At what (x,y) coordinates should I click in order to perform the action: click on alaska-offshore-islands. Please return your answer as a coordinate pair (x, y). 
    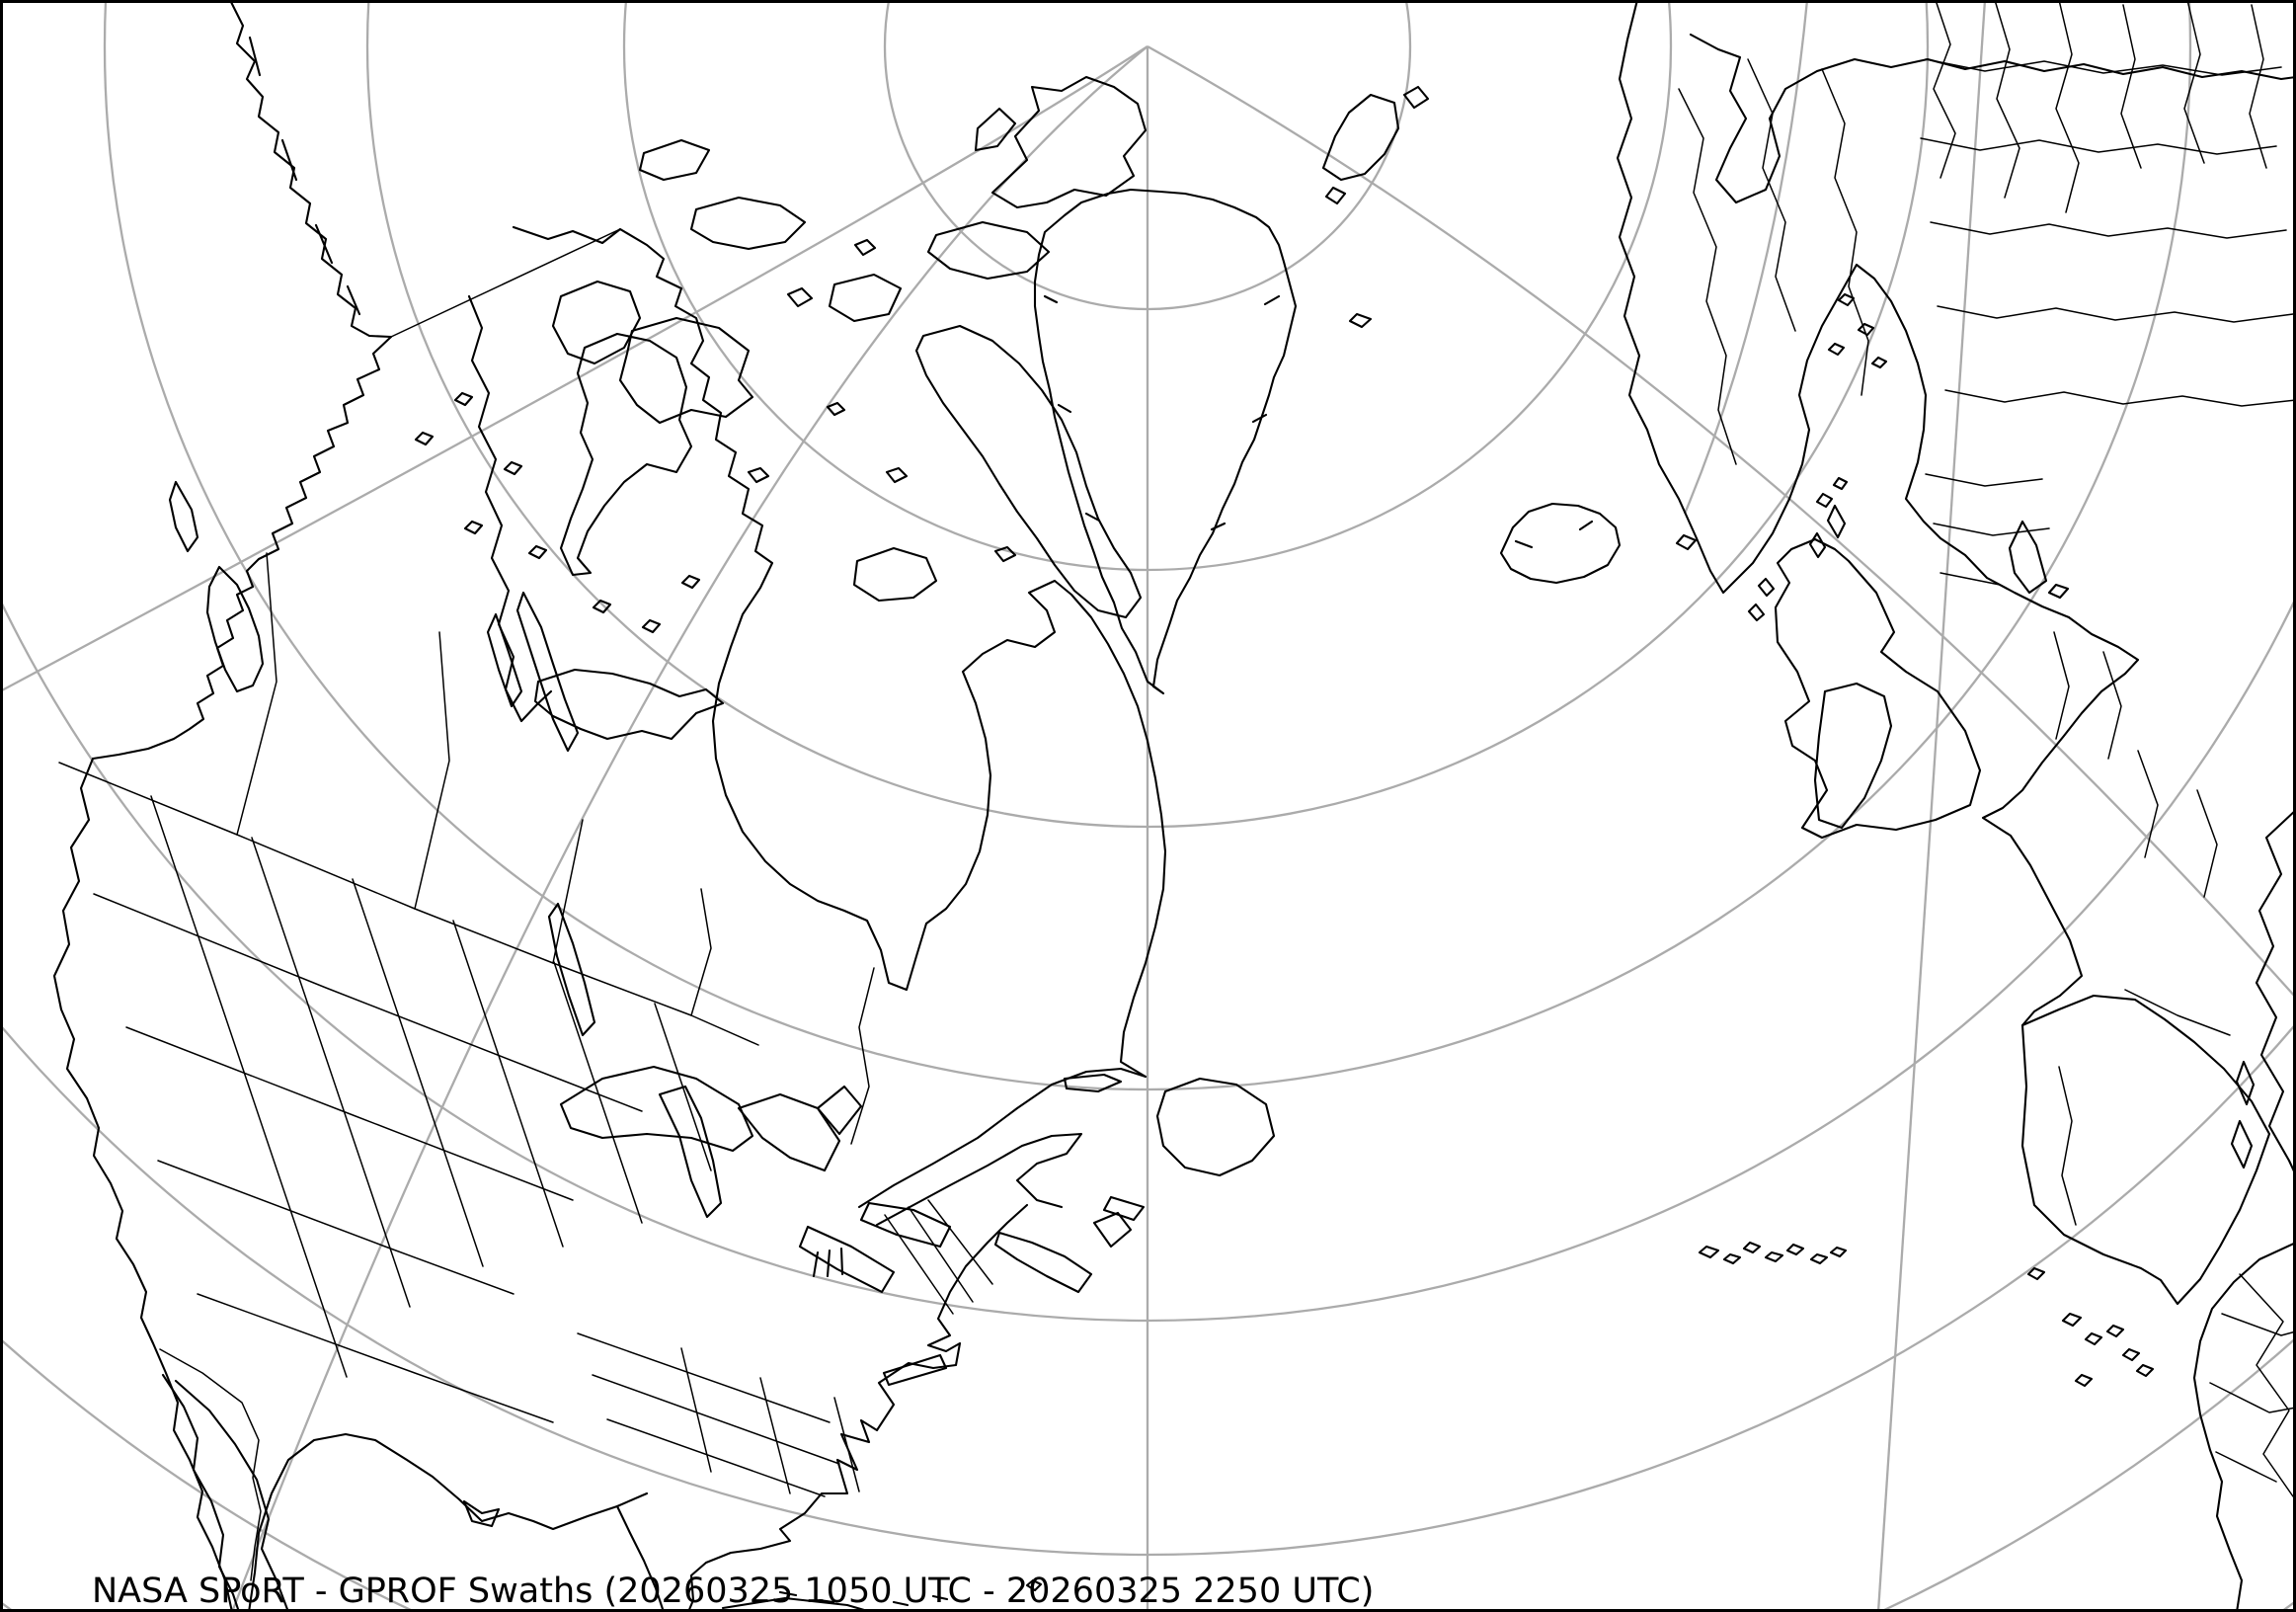
    Looking at the image, I should click on (305, 176).